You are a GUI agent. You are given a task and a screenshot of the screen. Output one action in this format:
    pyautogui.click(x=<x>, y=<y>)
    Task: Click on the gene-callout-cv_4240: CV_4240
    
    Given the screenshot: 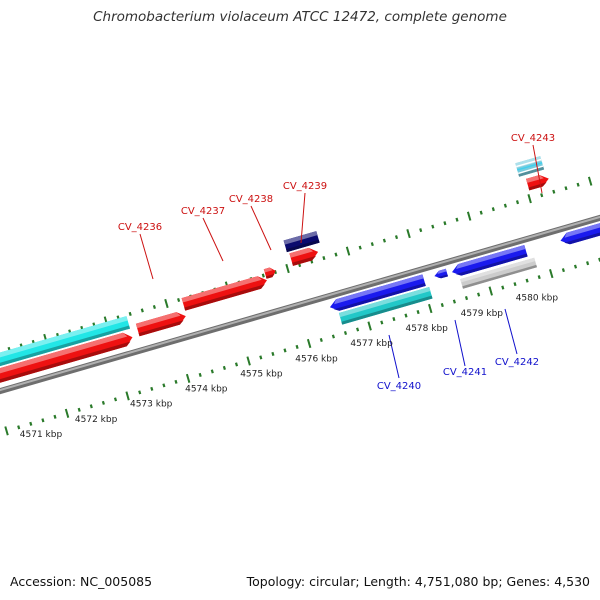 What is the action you would take?
    pyautogui.click(x=399, y=363)
    